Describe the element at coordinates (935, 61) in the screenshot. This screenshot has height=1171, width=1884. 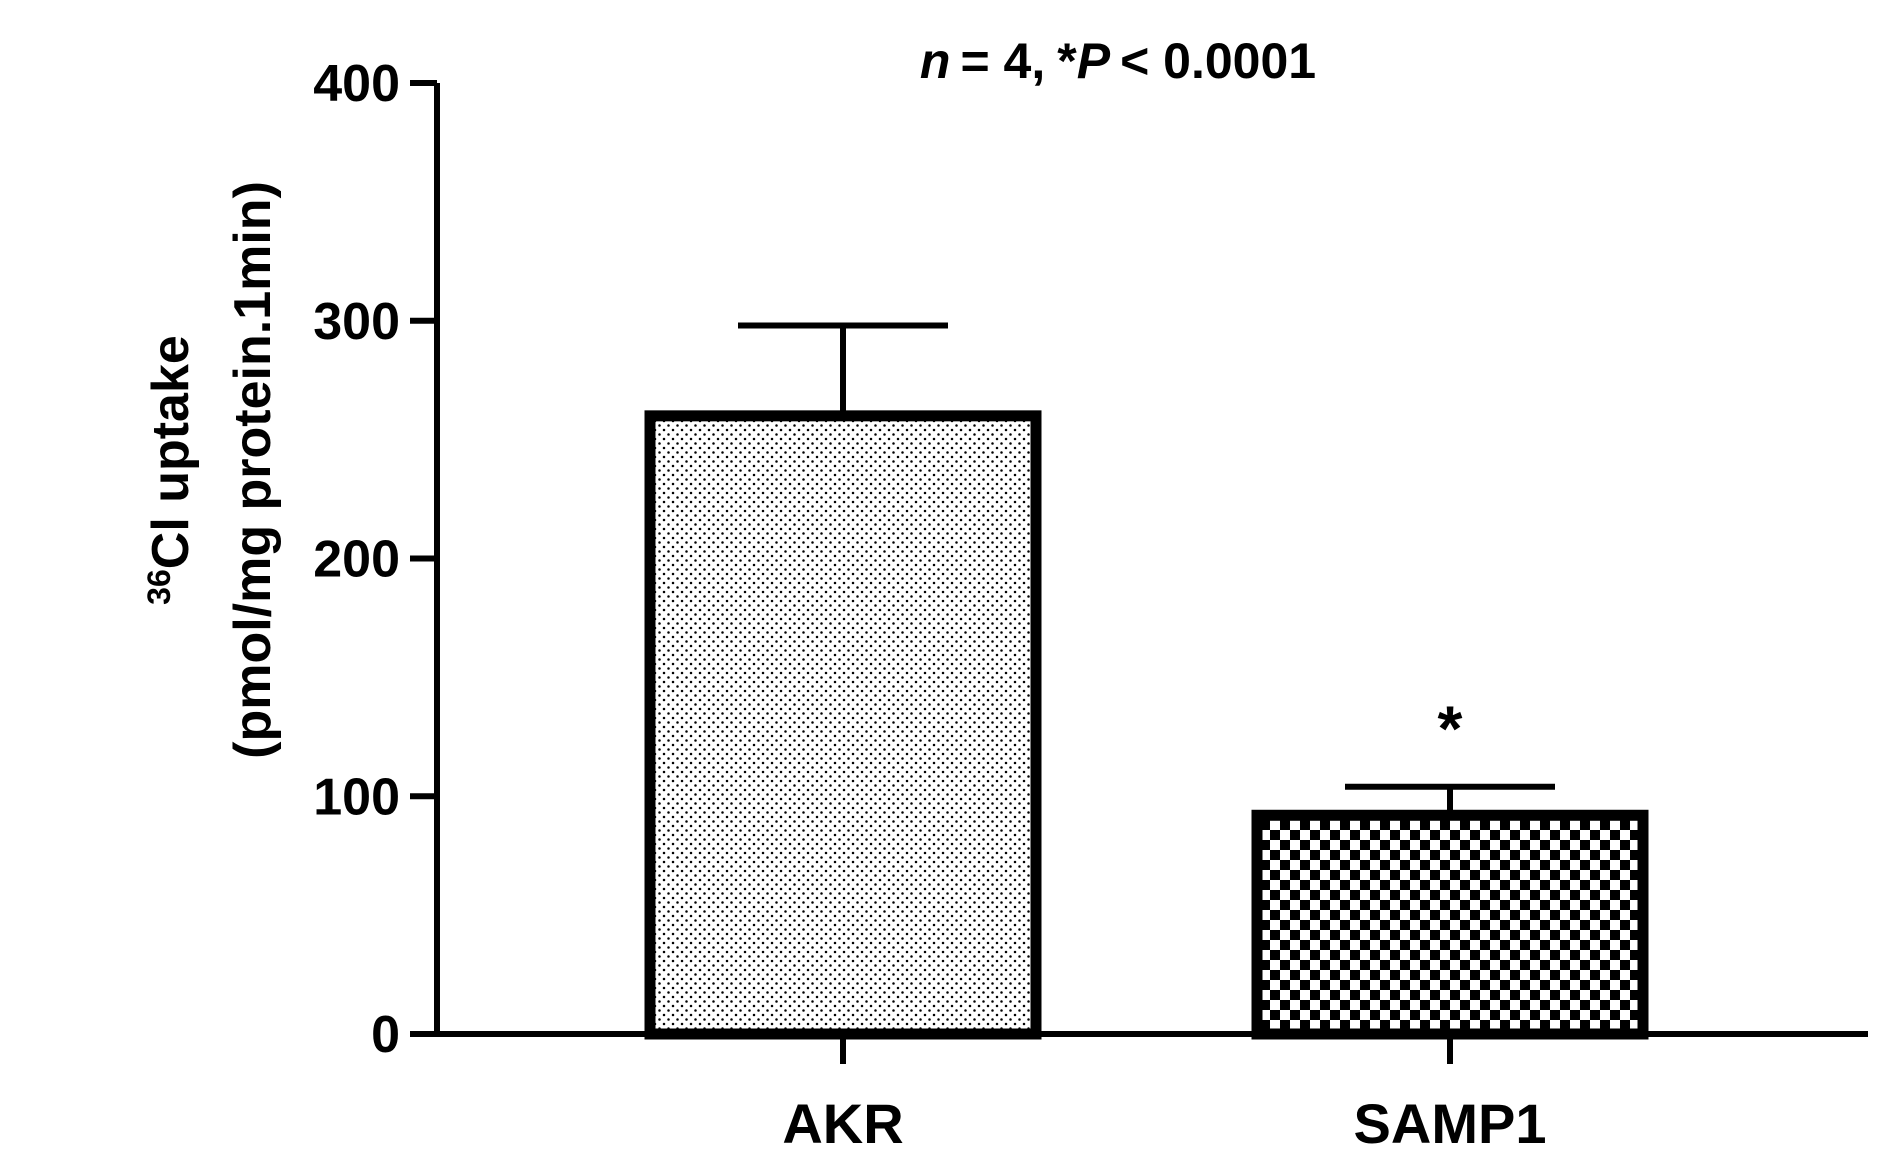
I see `annotation-n-label: n` at that location.